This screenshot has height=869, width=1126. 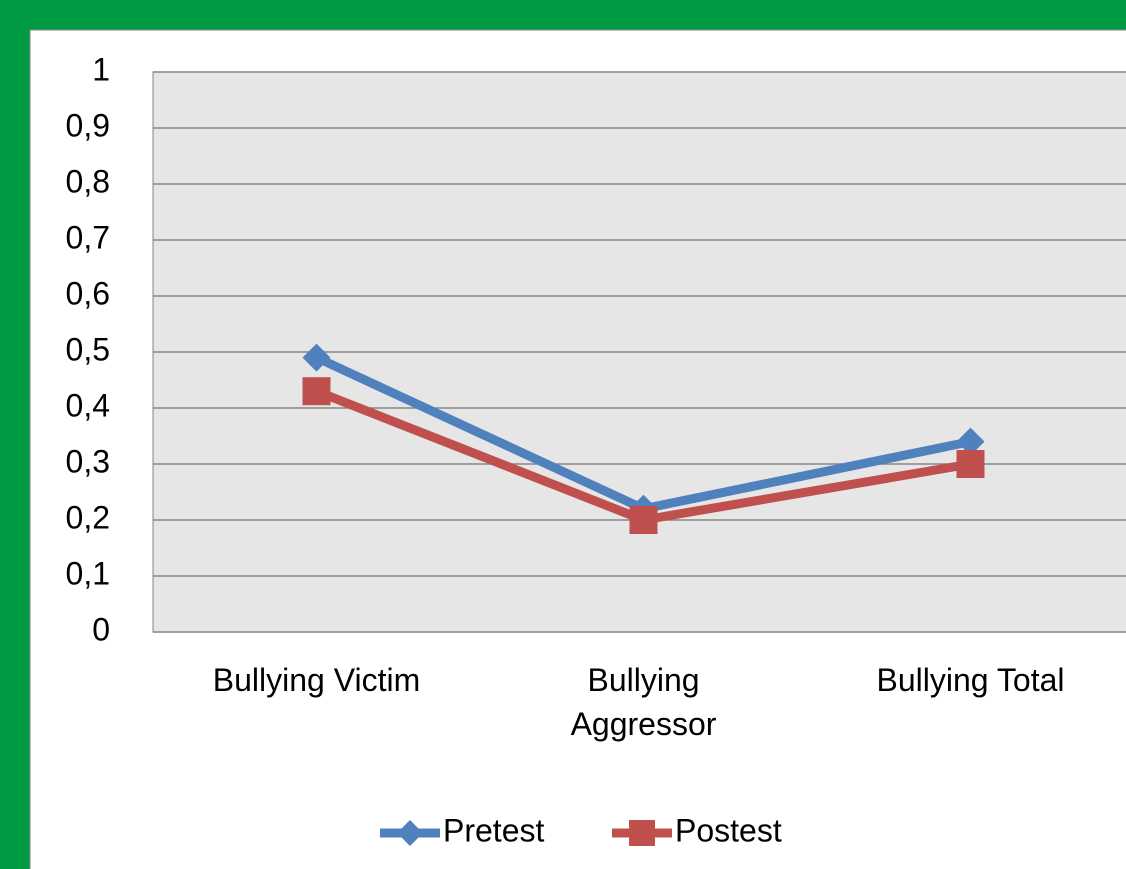 What do you see at coordinates (88, 517) in the screenshot?
I see `y-tick-label: 0,2` at bounding box center [88, 517].